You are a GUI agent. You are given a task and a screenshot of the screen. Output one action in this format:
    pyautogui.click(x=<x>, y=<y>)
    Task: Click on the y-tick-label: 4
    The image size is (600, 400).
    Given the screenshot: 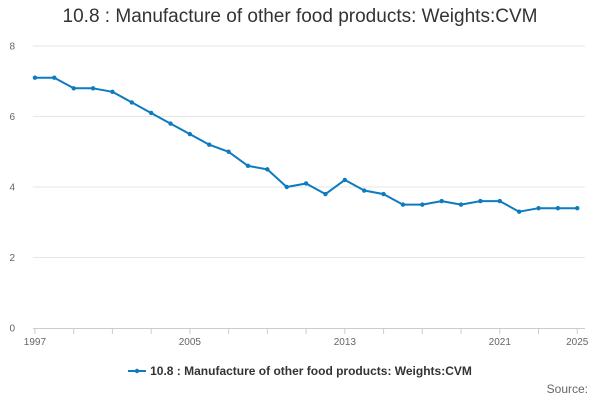 What is the action you would take?
    pyautogui.click(x=12, y=188)
    